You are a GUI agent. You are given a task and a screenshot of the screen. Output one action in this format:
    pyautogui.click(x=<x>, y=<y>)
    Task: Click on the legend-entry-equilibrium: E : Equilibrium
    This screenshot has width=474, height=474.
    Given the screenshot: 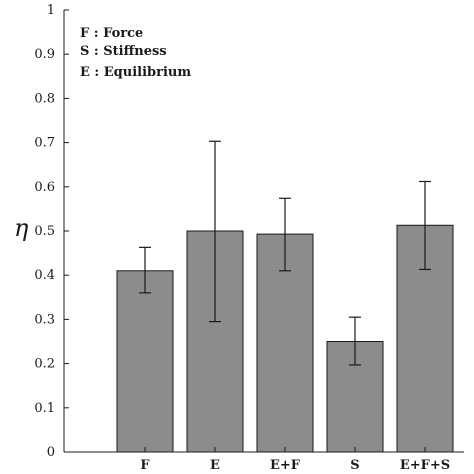 What is the action you would take?
    pyautogui.click(x=135, y=72)
    